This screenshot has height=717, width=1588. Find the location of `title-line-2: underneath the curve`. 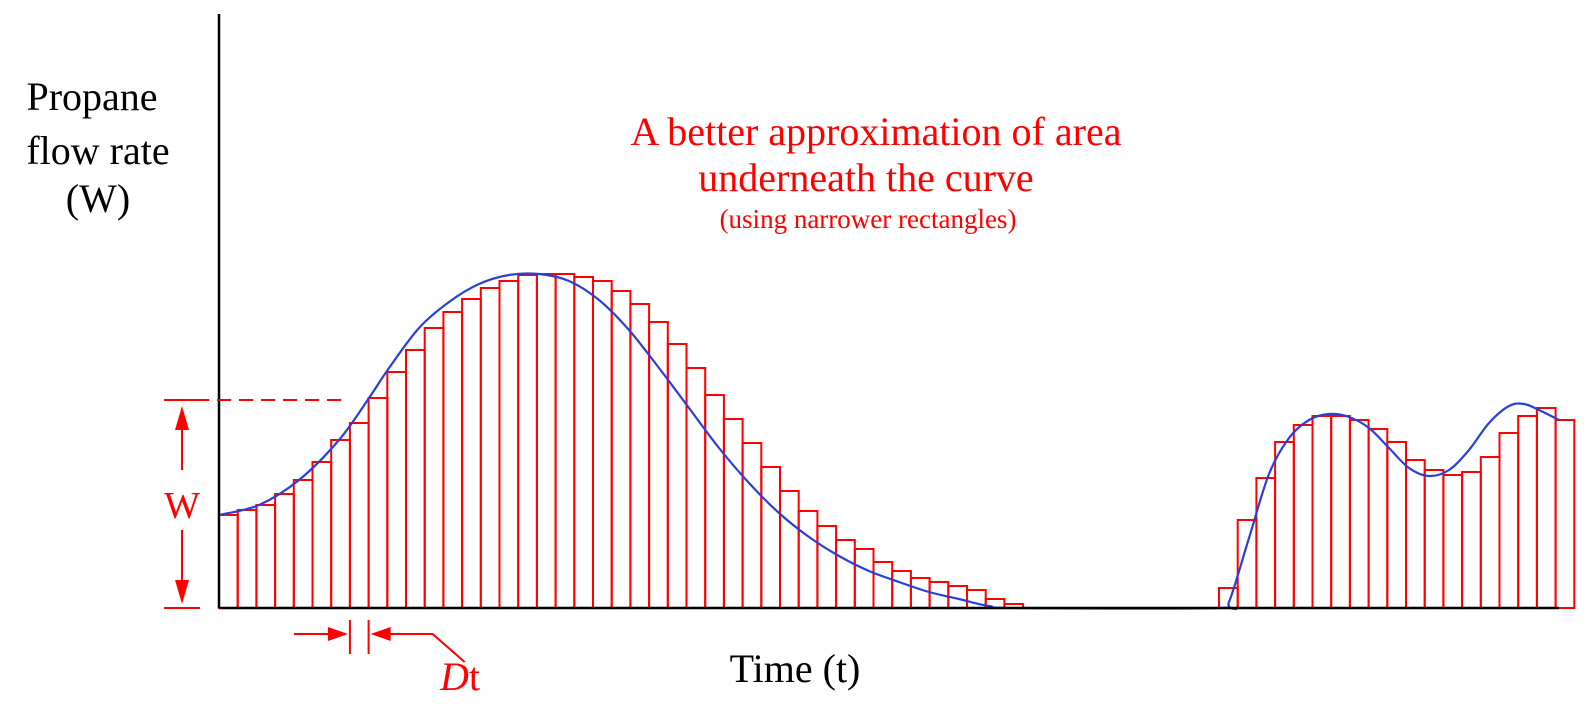

title-line-2: underneath the curve is located at coordinates (865, 177).